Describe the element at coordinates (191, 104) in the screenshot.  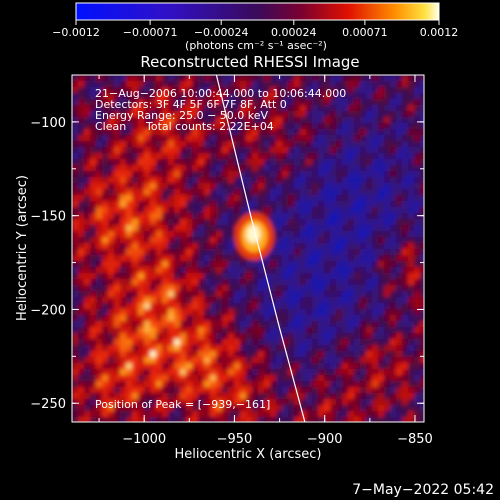
I see `annotation-detectors: Detectors: 3F 4F 5F 6F 7F 8F, Att 0` at that location.